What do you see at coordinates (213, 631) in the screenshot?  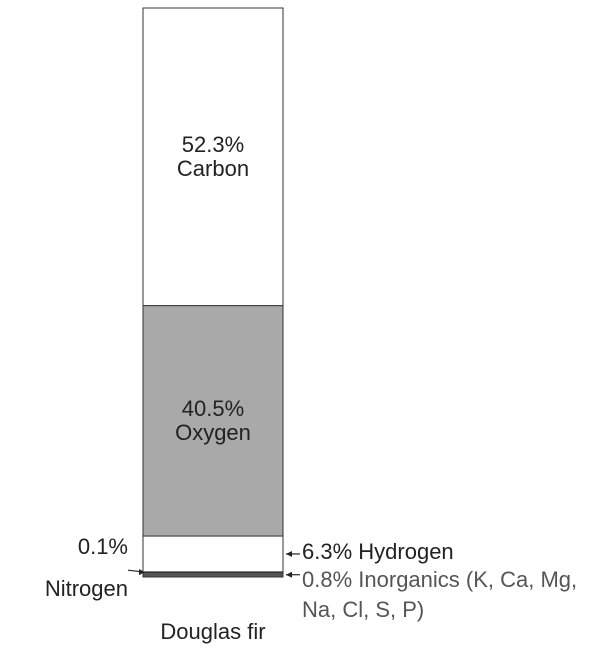 I see `x-tick-label: Douglas fir` at bounding box center [213, 631].